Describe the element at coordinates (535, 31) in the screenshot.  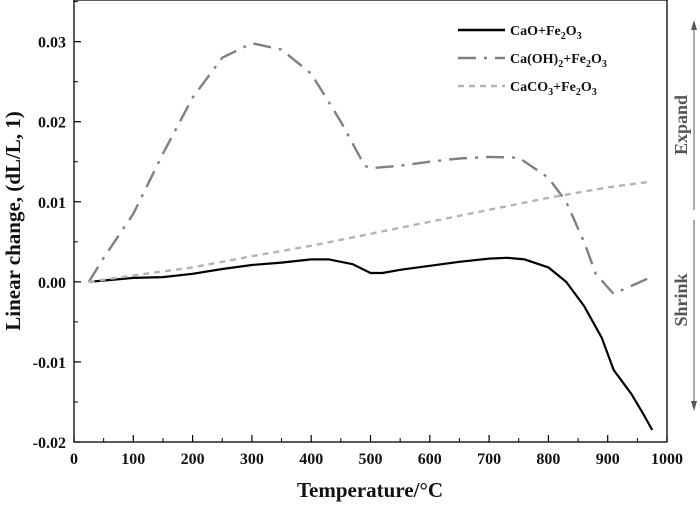
I see `legend-label-part: CaO+Fe` at that location.